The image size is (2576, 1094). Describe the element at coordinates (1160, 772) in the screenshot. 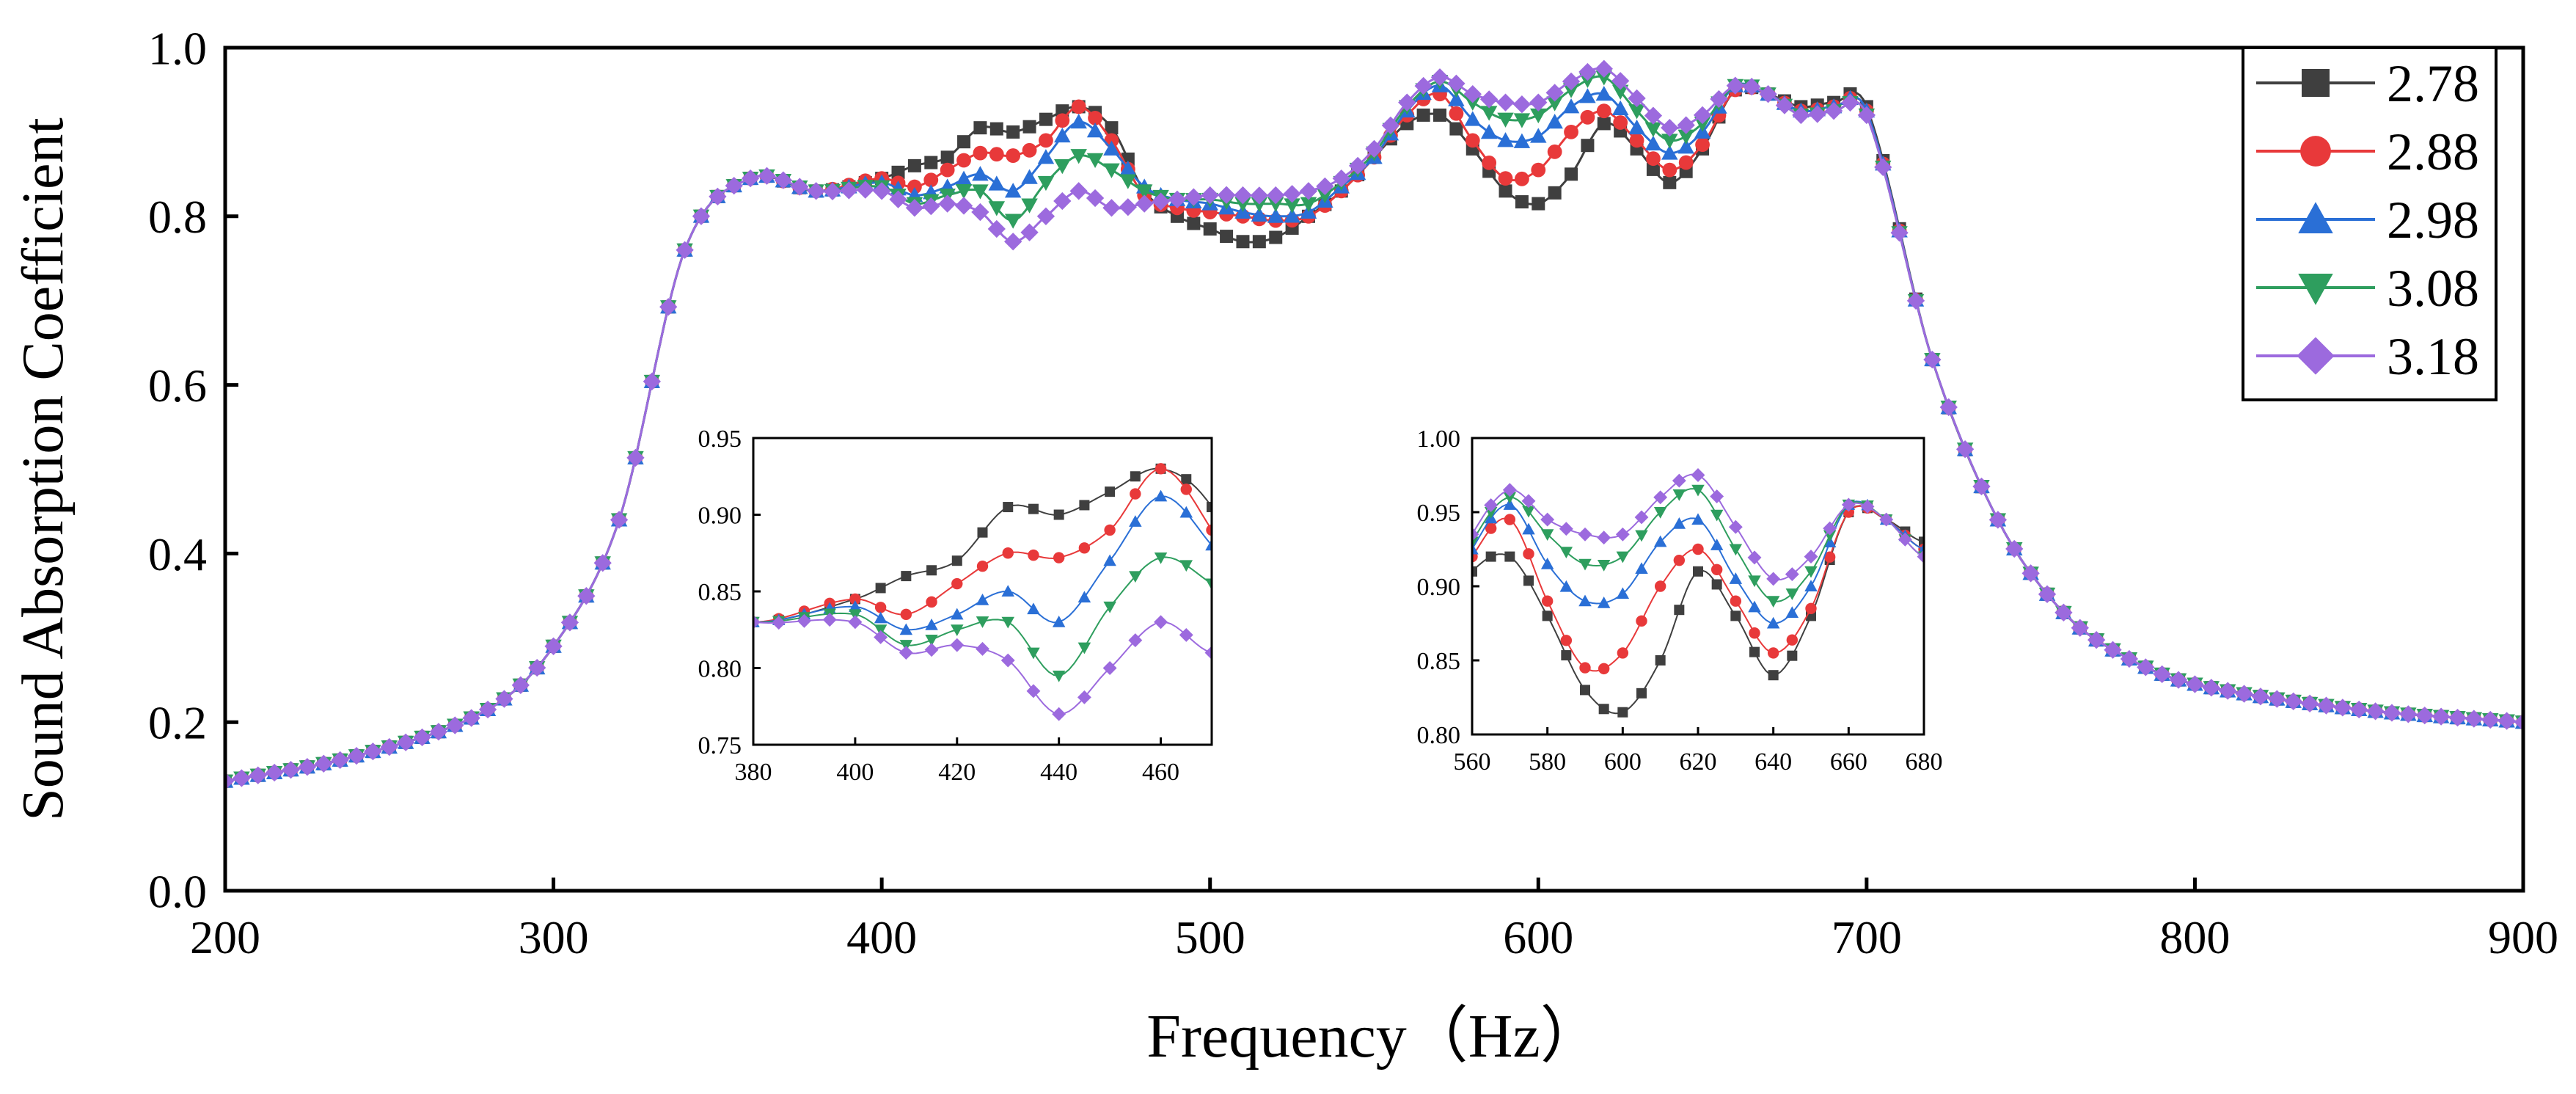

I see `x-tick-label: 460` at that location.